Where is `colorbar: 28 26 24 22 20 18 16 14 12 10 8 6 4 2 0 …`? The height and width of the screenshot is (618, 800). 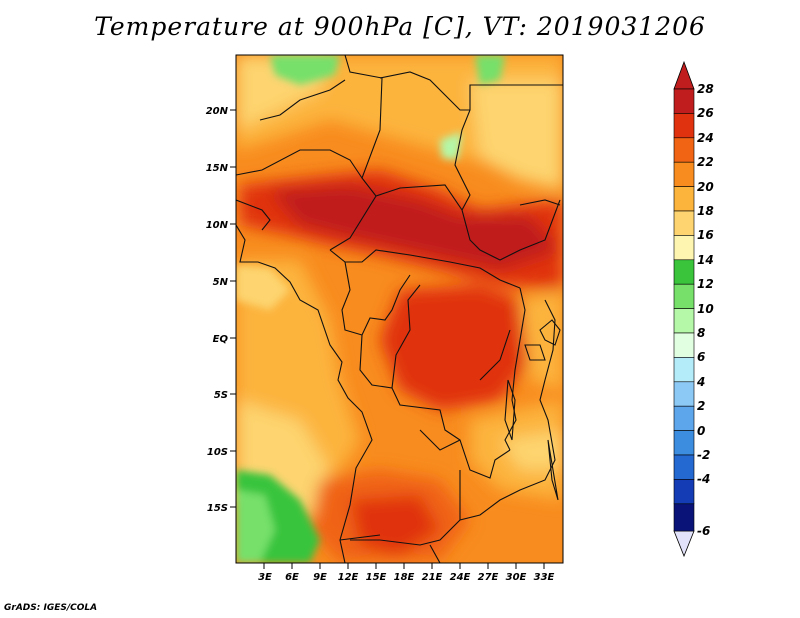 colorbar: 28 26 24 22 20 18 16 14 12 10 8 6 4 2 0 … is located at coordinates (693, 309).